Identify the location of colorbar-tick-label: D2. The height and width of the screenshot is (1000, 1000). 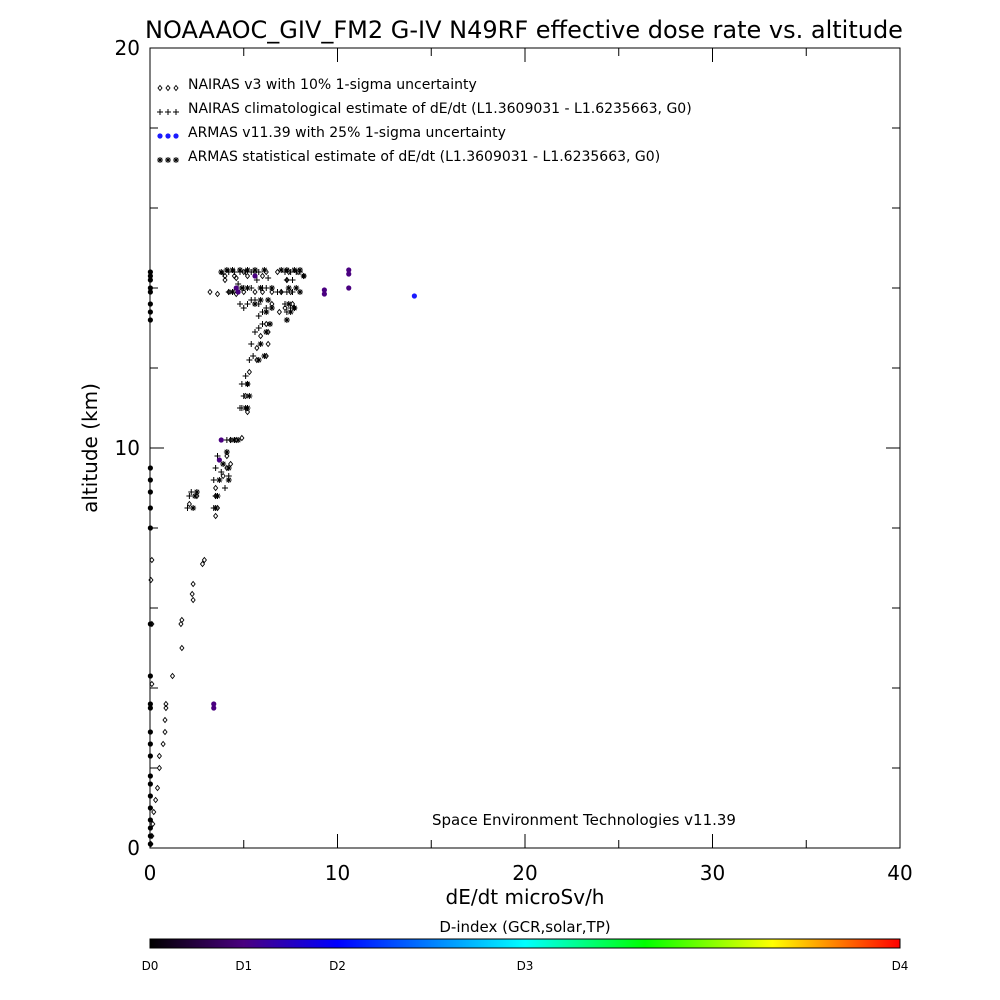
(337, 966).